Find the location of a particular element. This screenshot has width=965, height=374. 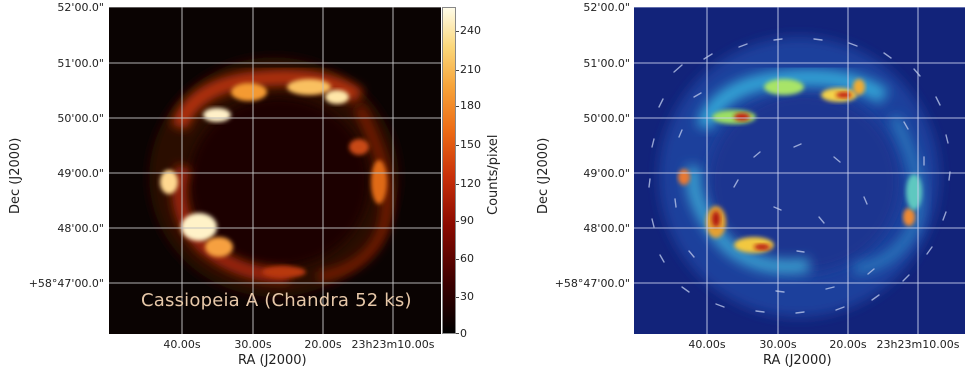

left-ytick: 48'00.0" is located at coordinates (80, 228).